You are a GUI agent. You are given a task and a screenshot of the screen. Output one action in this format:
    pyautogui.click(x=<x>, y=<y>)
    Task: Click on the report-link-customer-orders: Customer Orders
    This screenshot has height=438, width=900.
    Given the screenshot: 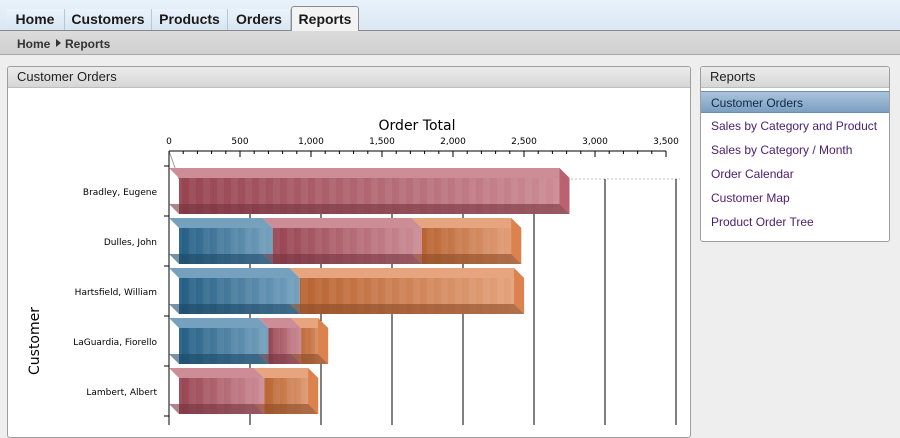 What is the action you would take?
    pyautogui.click(x=795, y=102)
    